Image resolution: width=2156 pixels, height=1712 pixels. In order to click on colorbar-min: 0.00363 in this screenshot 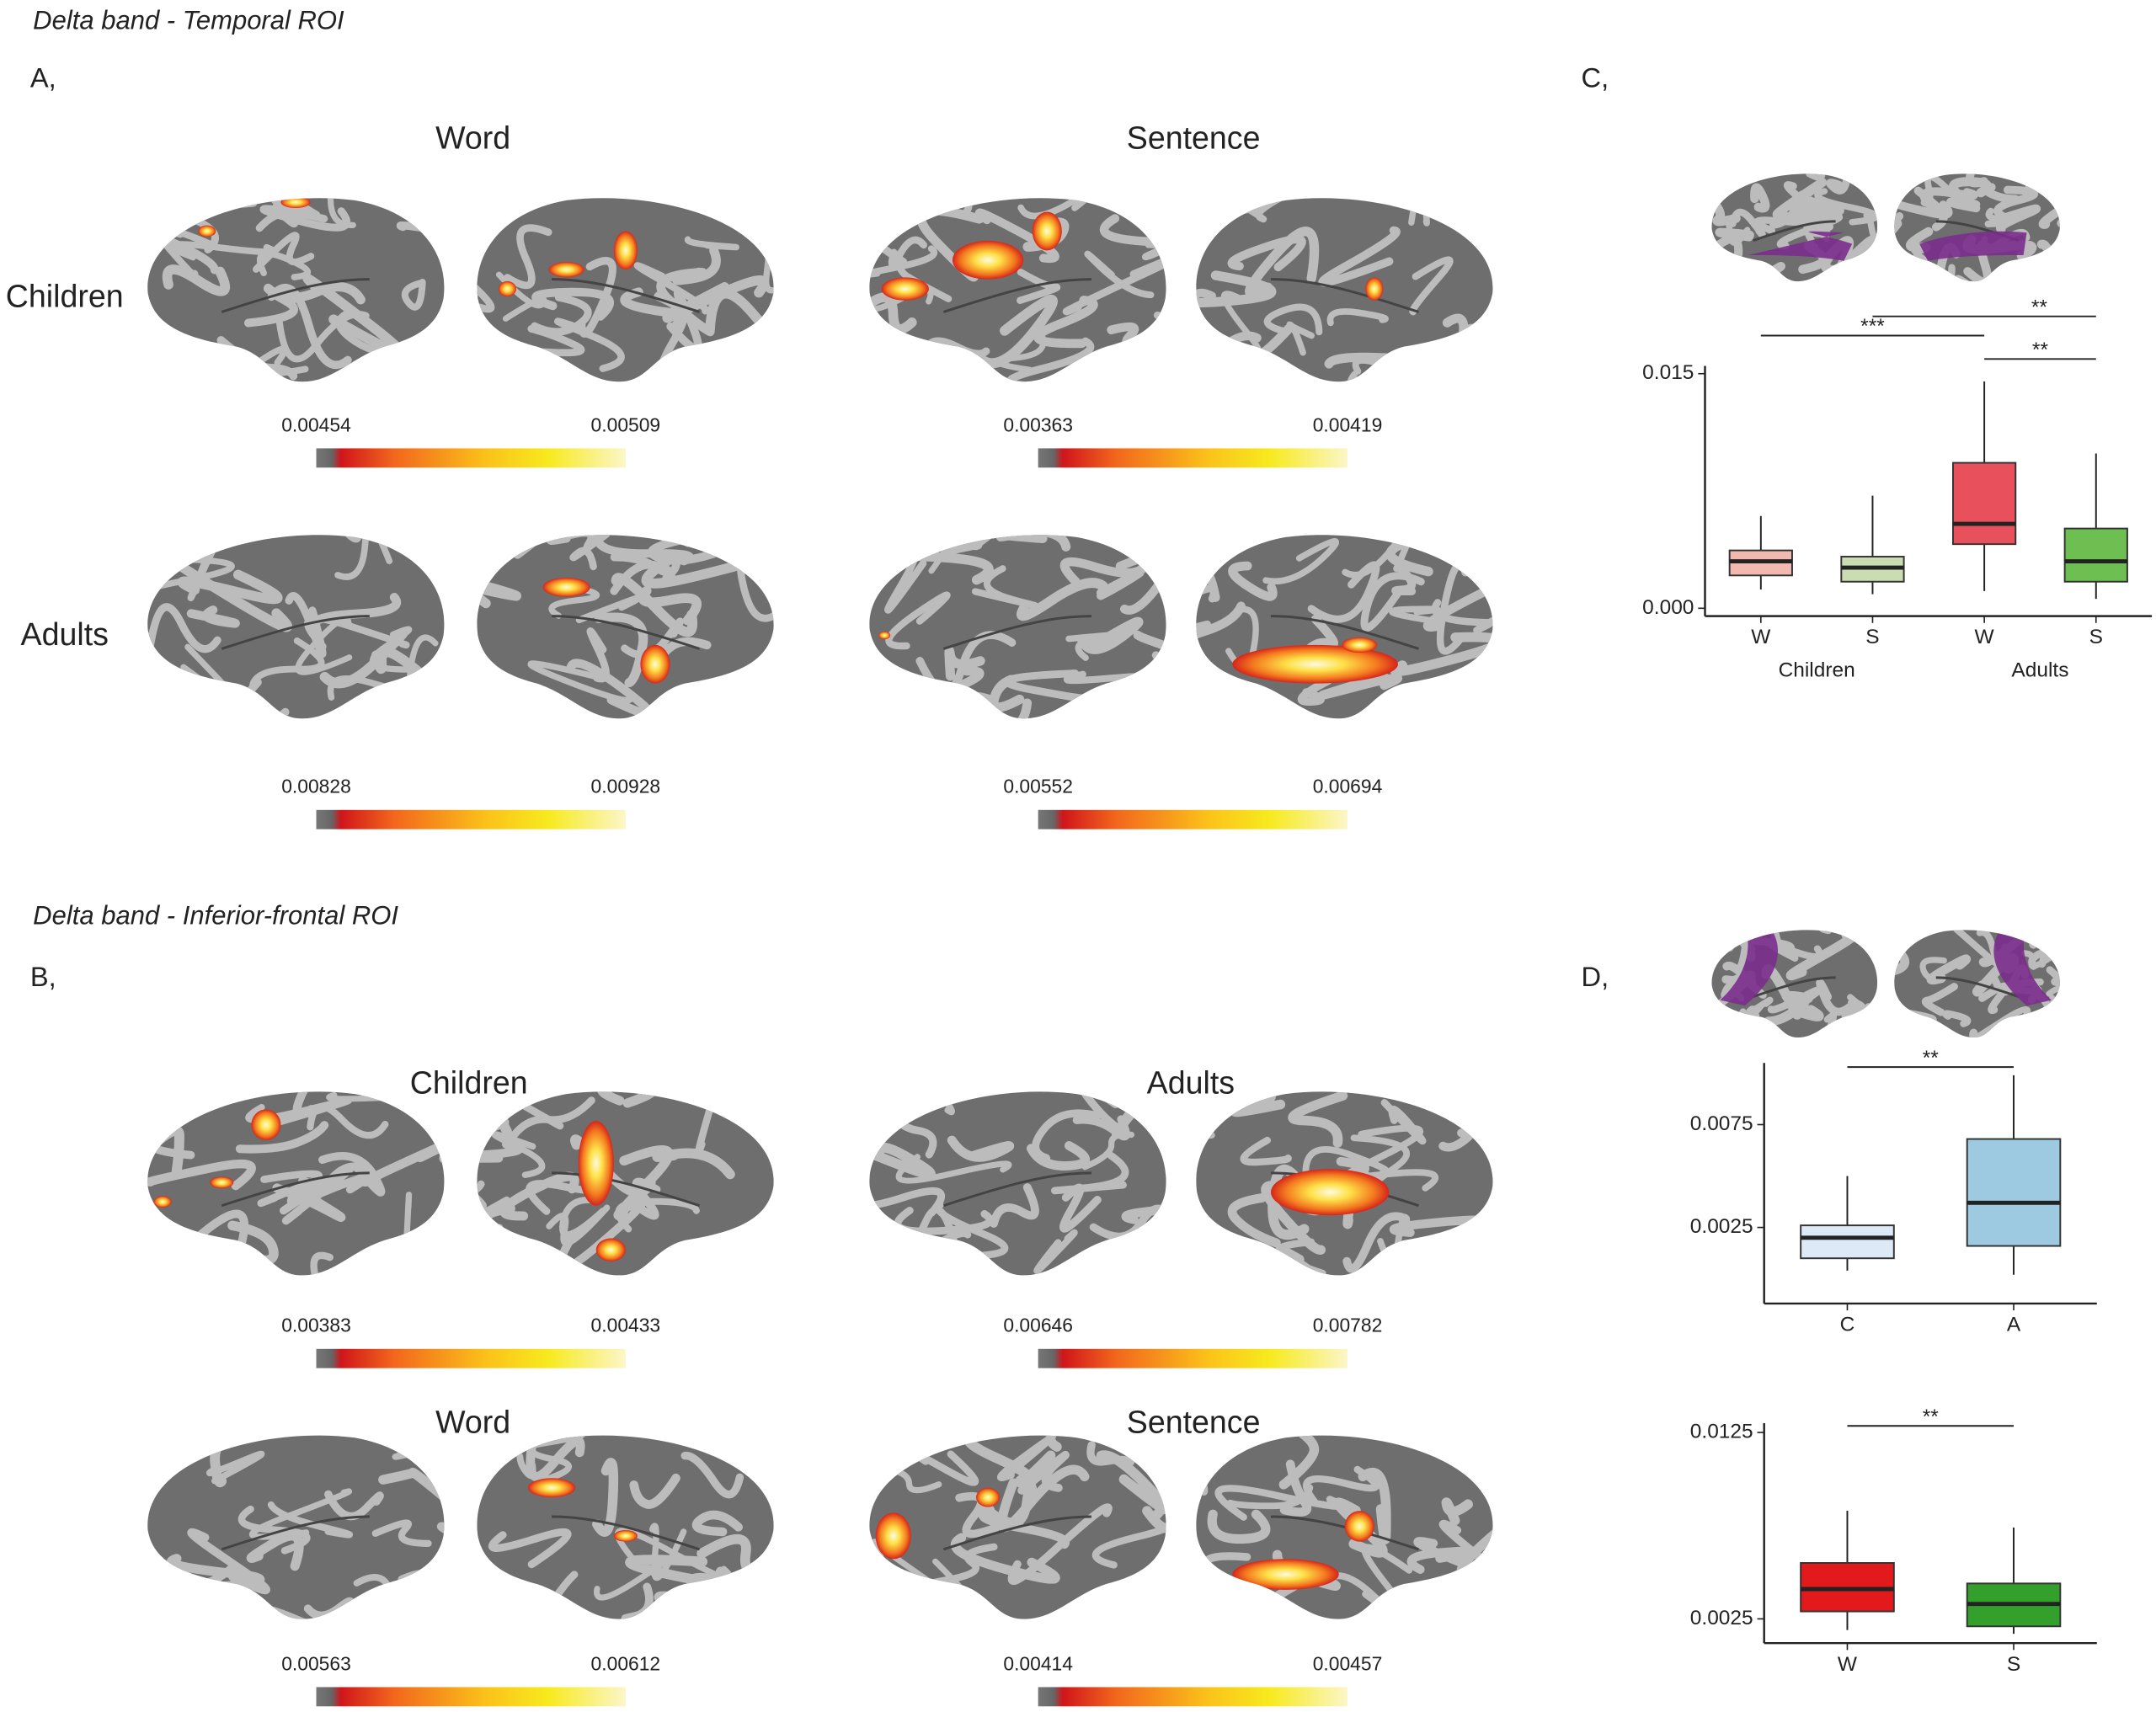, I will do `click(1038, 424)`.